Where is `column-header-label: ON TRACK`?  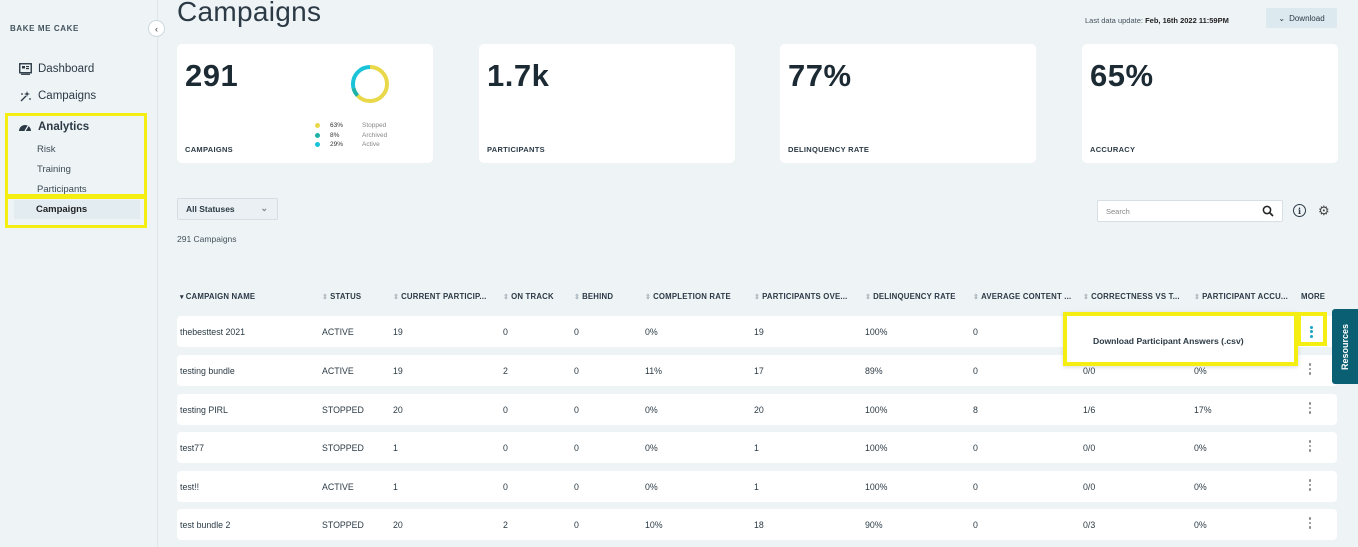
column-header-label: ON TRACK is located at coordinates (532, 296).